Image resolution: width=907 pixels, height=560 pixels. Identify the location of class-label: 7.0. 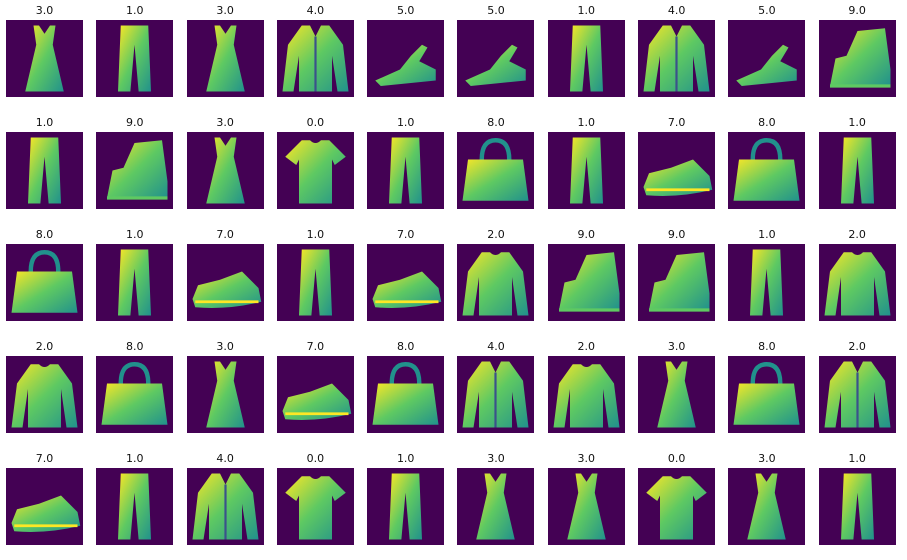
(315, 346).